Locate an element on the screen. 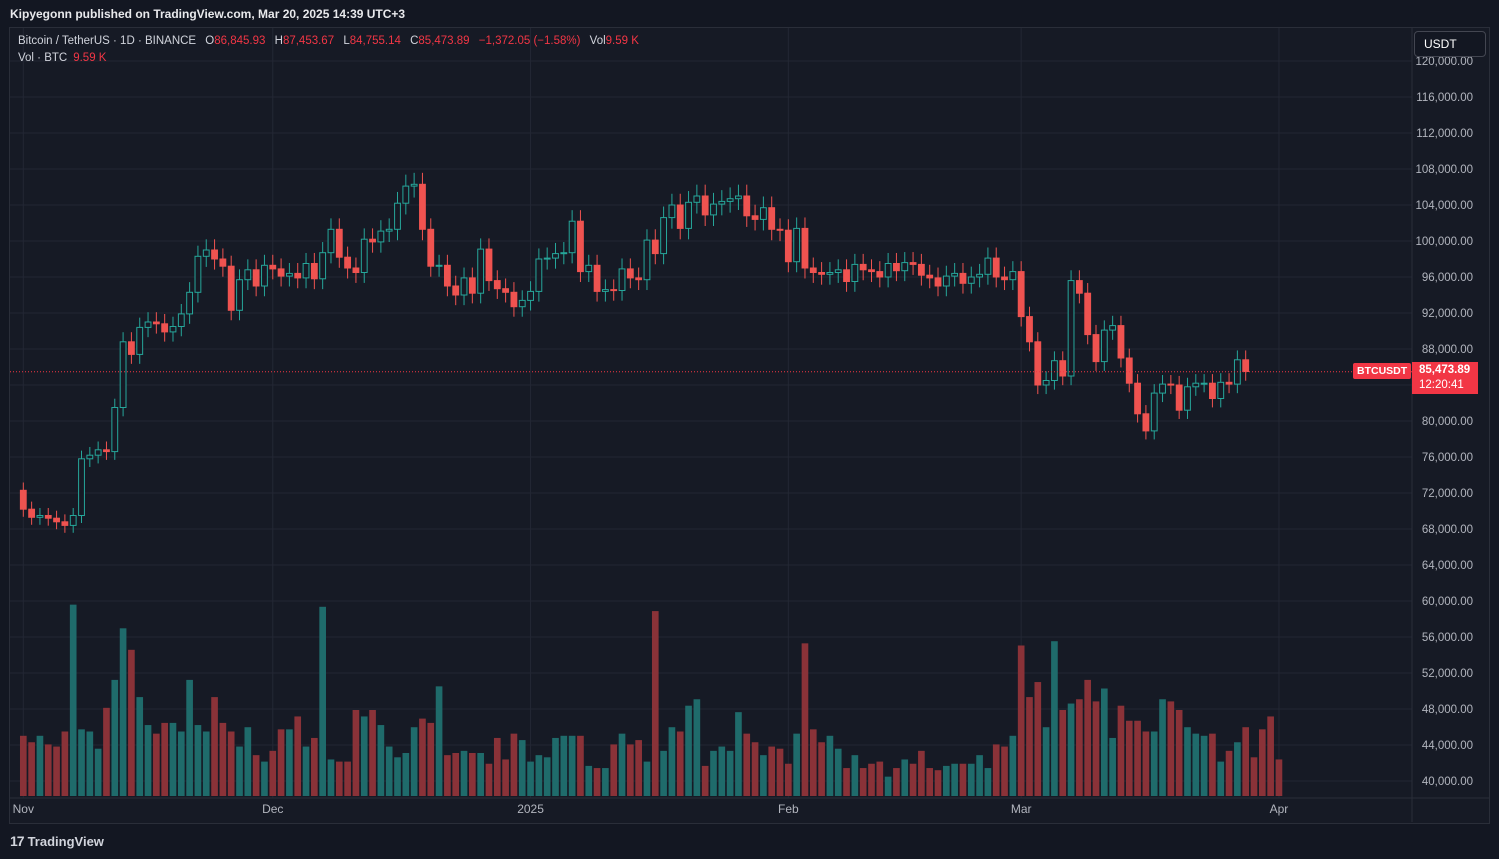 This screenshot has height=859, width=1499. legend-symbol: Bitcoin / TetherUS · 1D · BINANCE is located at coordinates (107, 41).